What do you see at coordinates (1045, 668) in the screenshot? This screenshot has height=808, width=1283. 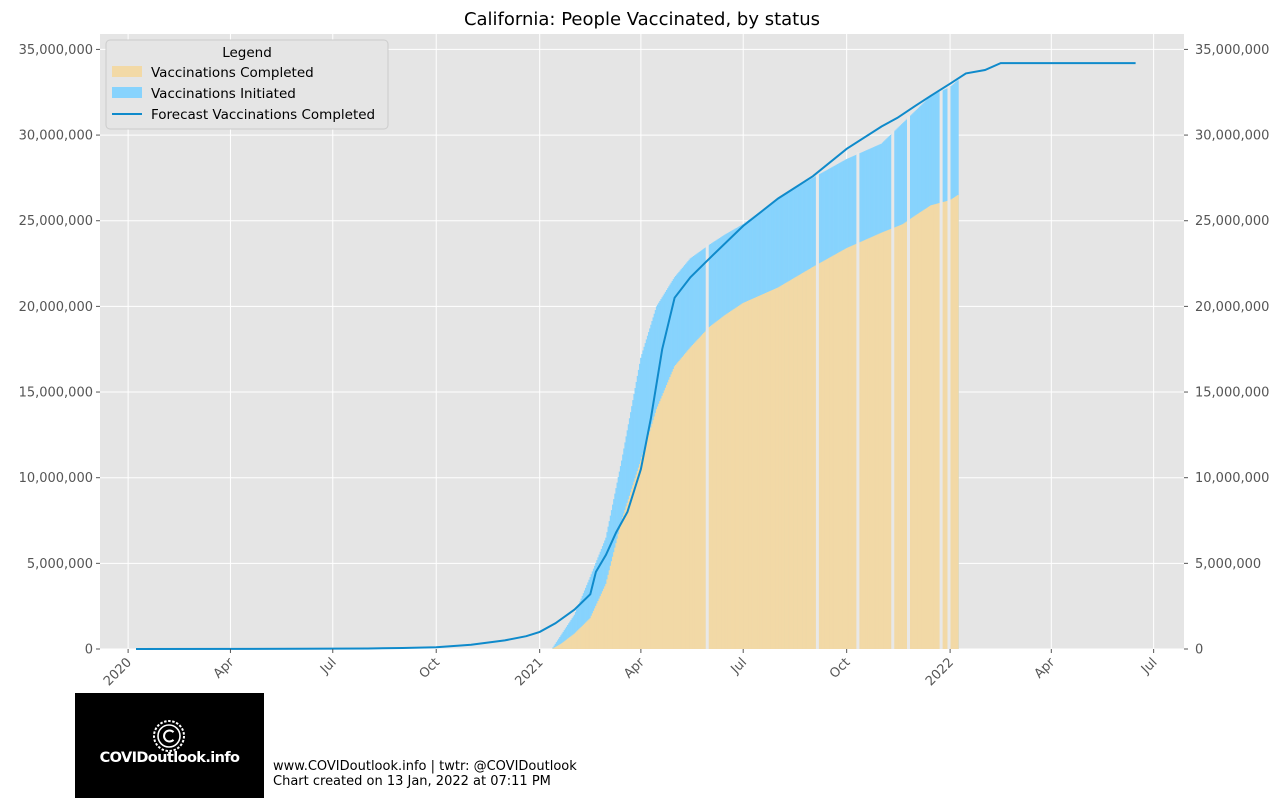 I see `x-tick-label: Apr` at bounding box center [1045, 668].